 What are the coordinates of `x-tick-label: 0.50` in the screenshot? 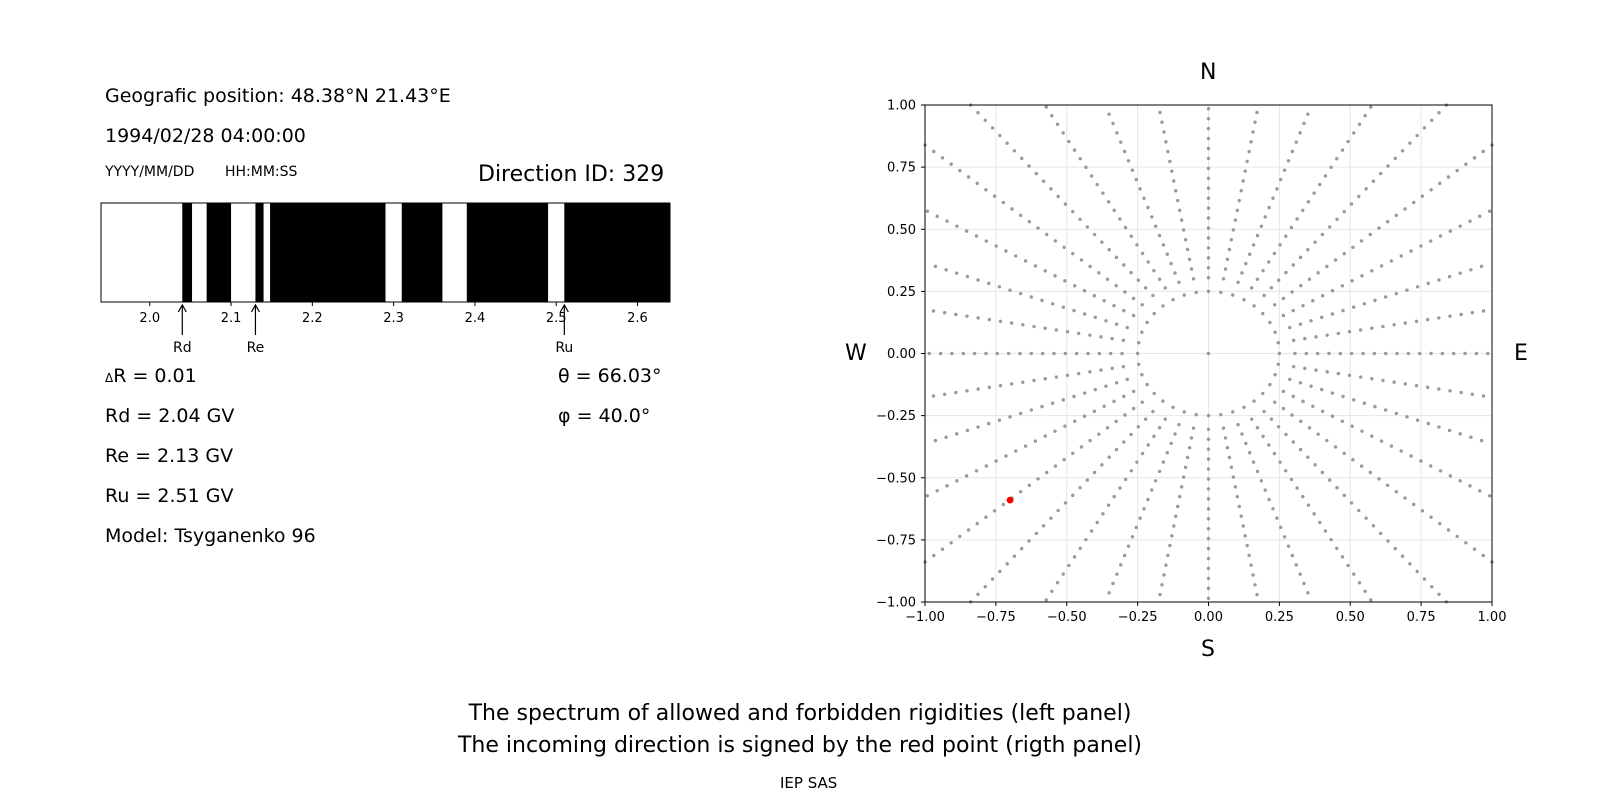 It's located at (1350, 617).